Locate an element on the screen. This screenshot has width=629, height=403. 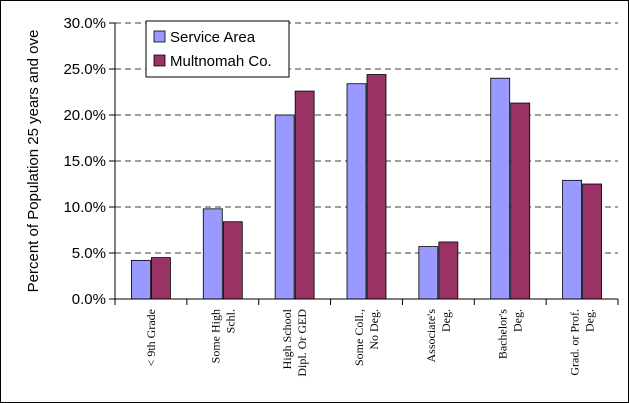
y-tick-labels: 0.0% 5.0% 10.0% 15.0% 20.0% 25.0% 30.0% is located at coordinates (84, 161).